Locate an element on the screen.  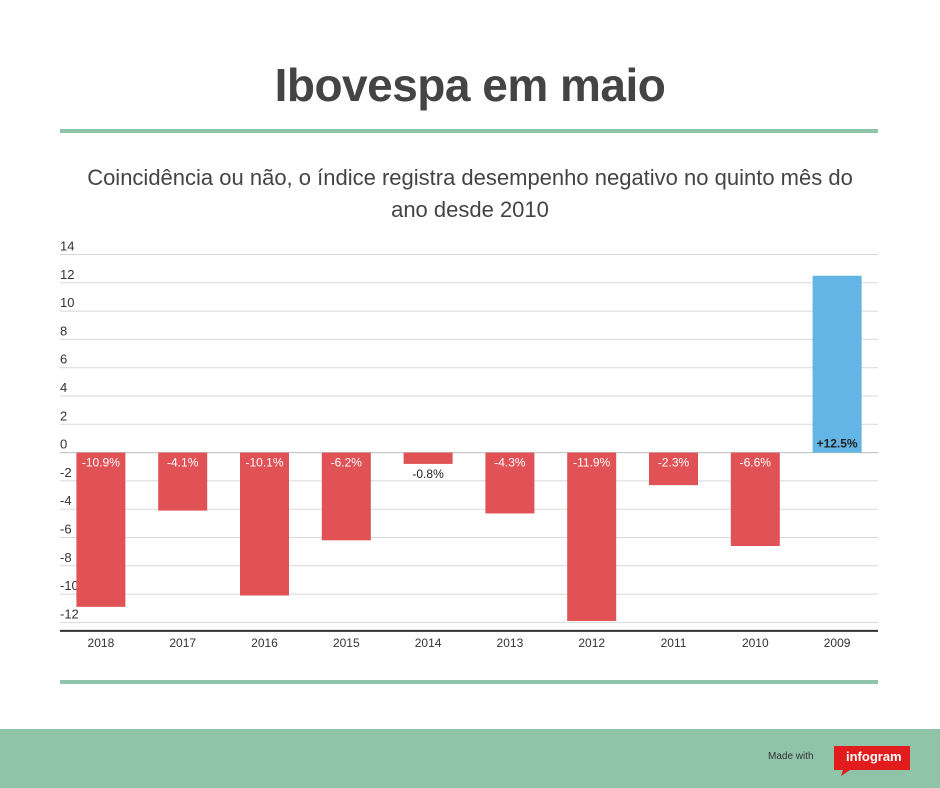
y-tick-label: -8 is located at coordinates (66, 557).